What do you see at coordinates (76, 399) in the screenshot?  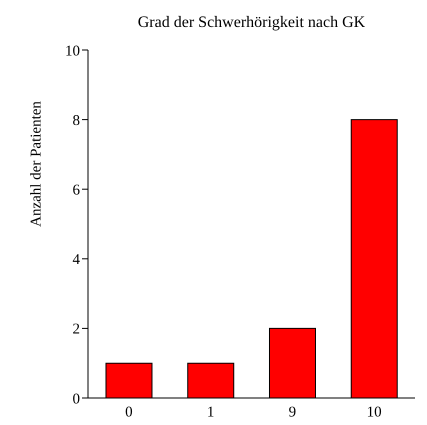 I see `y-tick-label: 0` at bounding box center [76, 399].